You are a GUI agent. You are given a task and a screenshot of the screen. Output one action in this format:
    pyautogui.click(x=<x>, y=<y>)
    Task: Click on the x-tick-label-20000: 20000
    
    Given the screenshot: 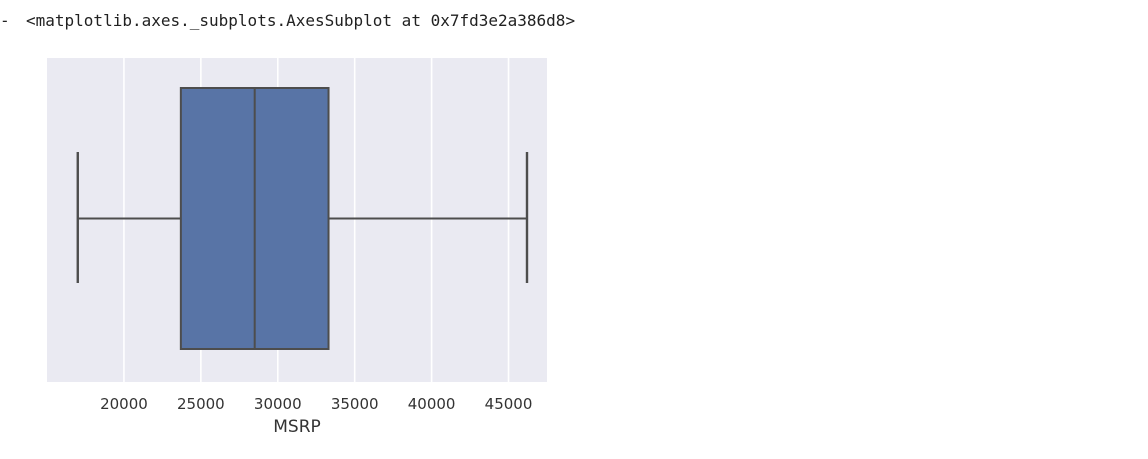 What is the action you would take?
    pyautogui.click(x=124, y=404)
    